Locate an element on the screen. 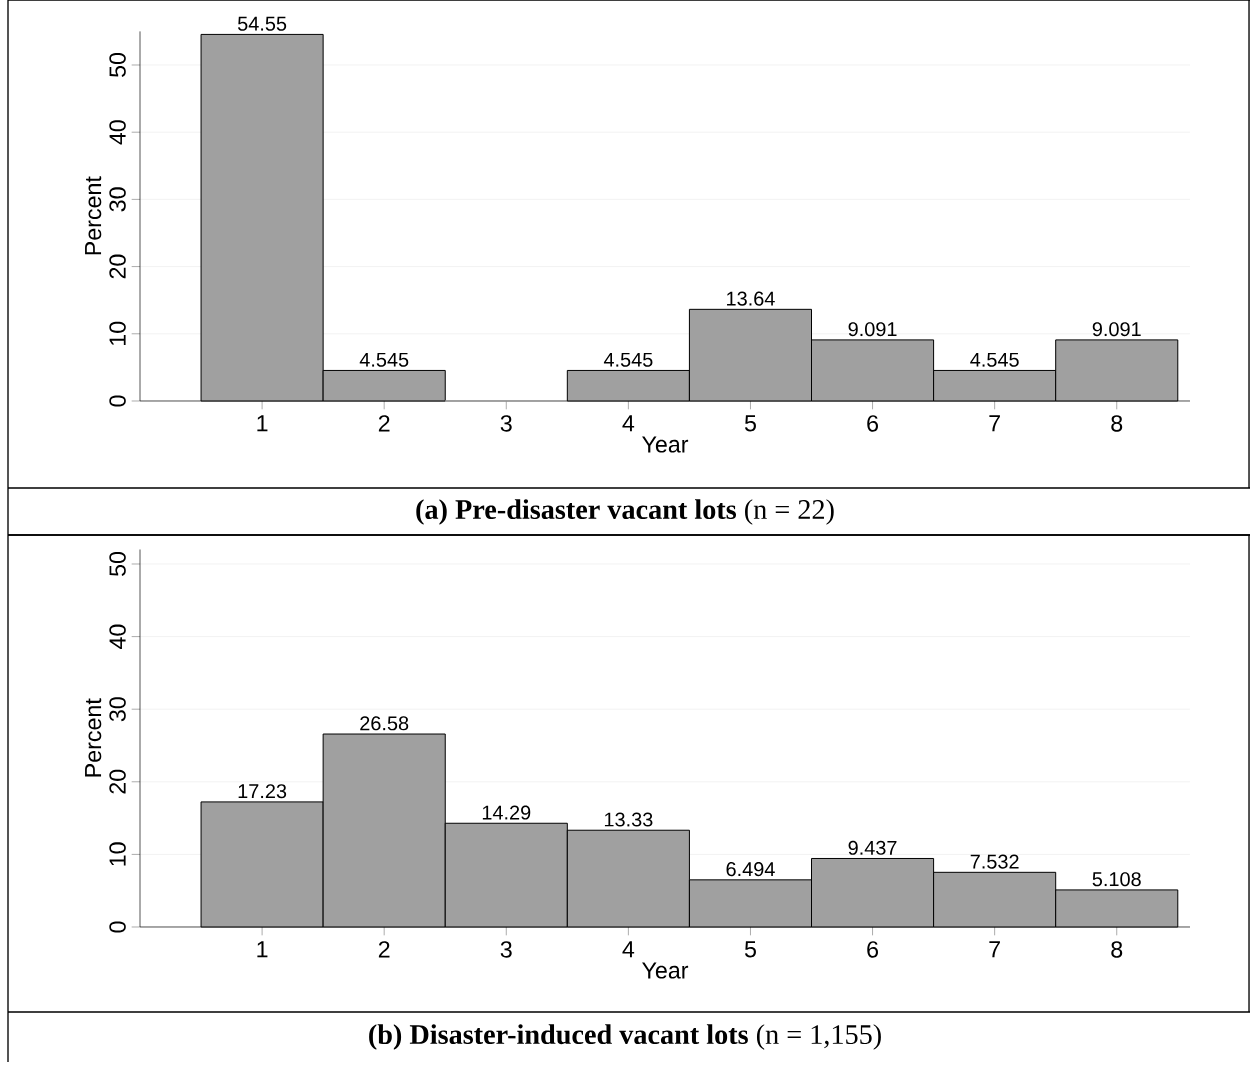 The image size is (1250, 1067). data-label: 26.58 is located at coordinates (384, 723).